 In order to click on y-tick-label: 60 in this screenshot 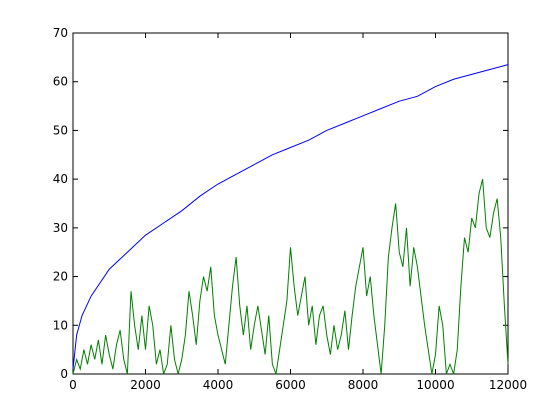, I will do `click(60, 82)`.